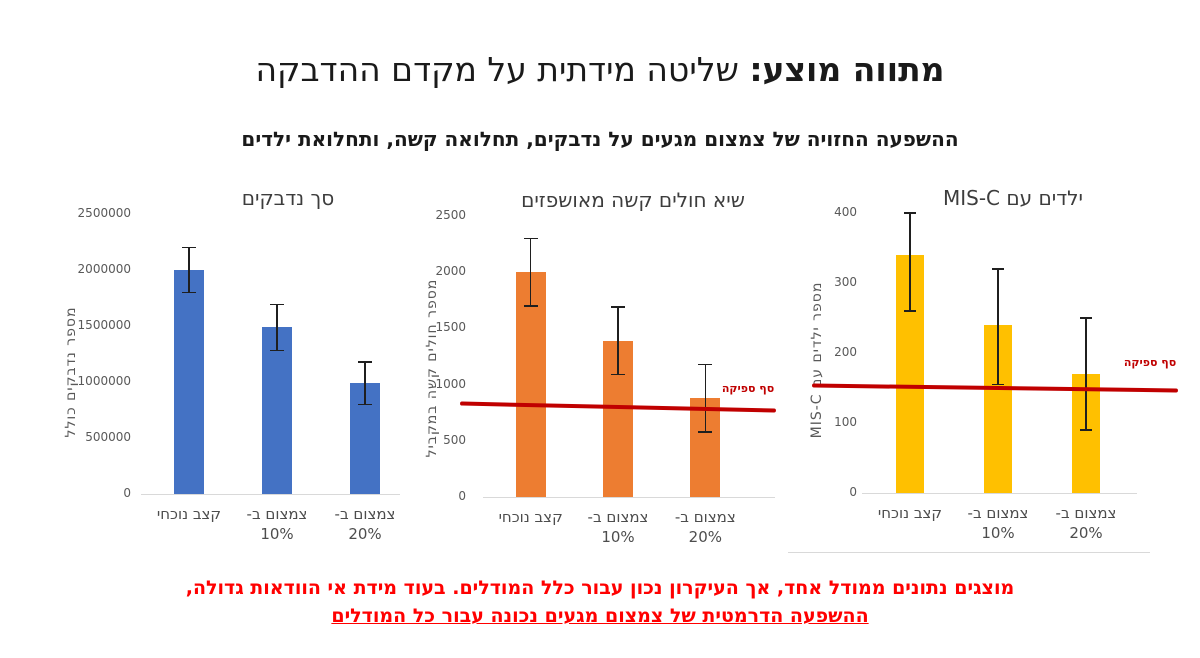  What do you see at coordinates (450, 215) in the screenshot?
I see `y-tick-label: 2500` at bounding box center [450, 215].